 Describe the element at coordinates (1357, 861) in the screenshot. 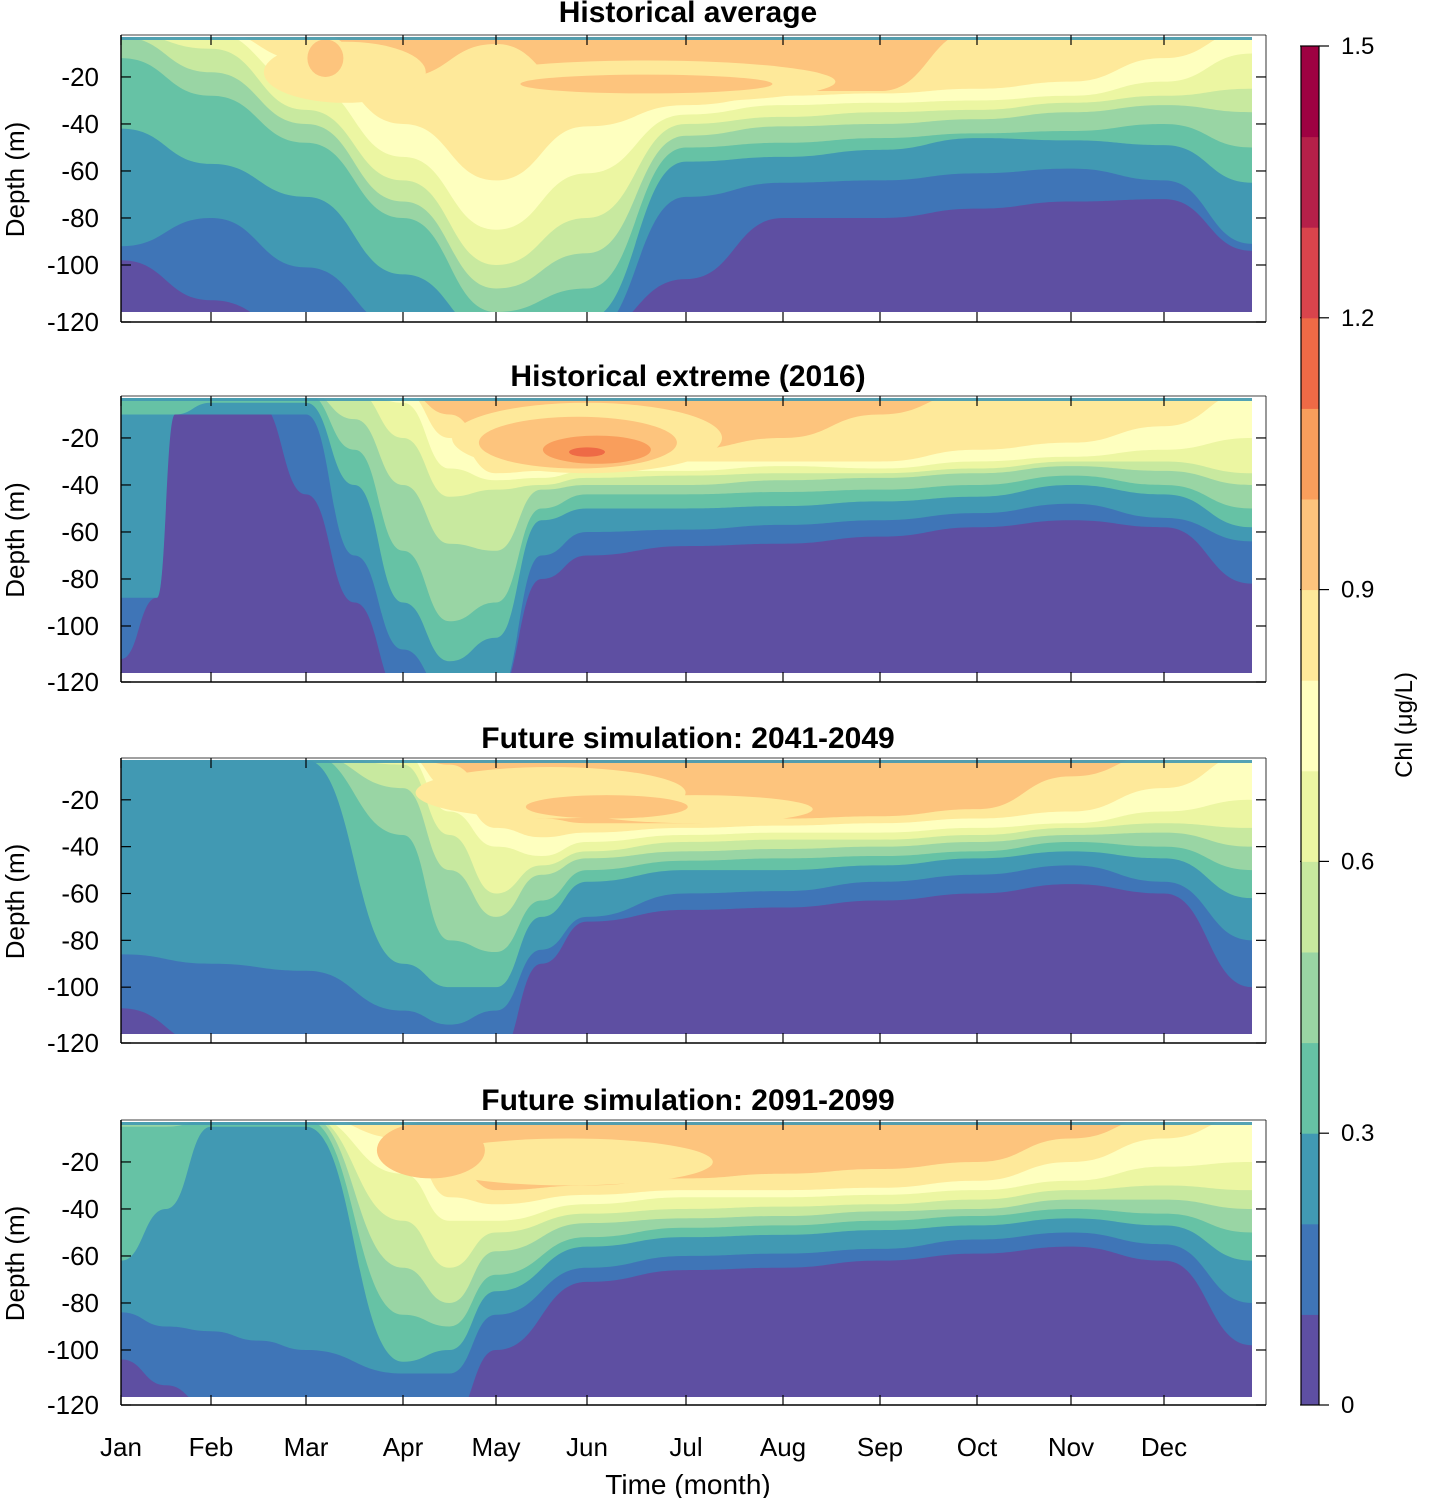

I see `colorbar-tick-label: 0.6` at that location.